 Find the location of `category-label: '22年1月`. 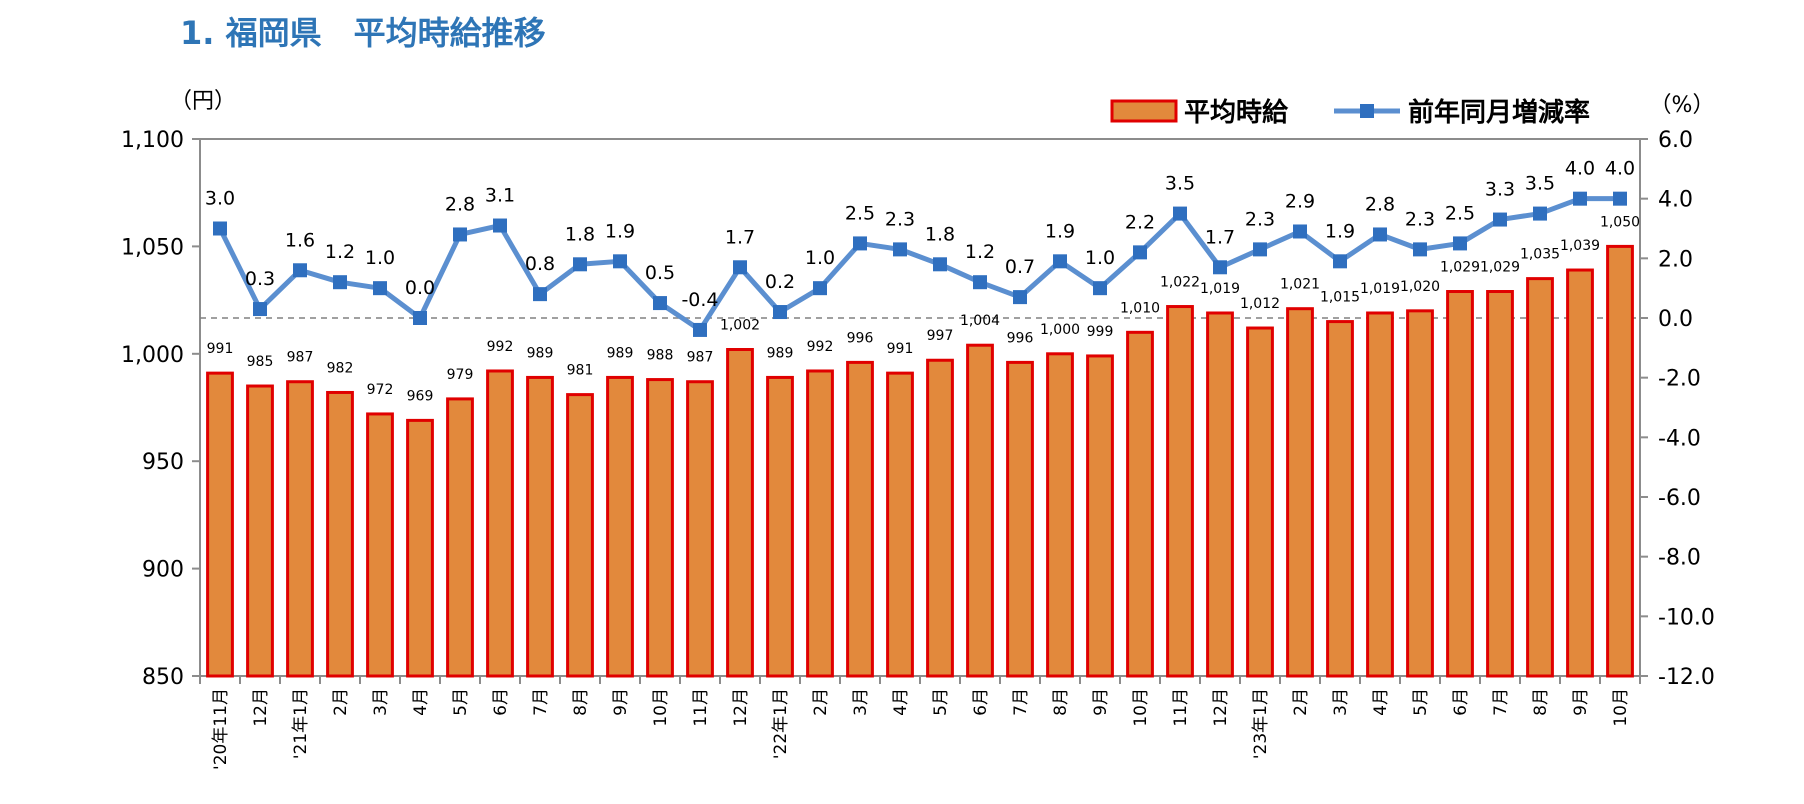

category-label: '22年1月 is located at coordinates (781, 723).